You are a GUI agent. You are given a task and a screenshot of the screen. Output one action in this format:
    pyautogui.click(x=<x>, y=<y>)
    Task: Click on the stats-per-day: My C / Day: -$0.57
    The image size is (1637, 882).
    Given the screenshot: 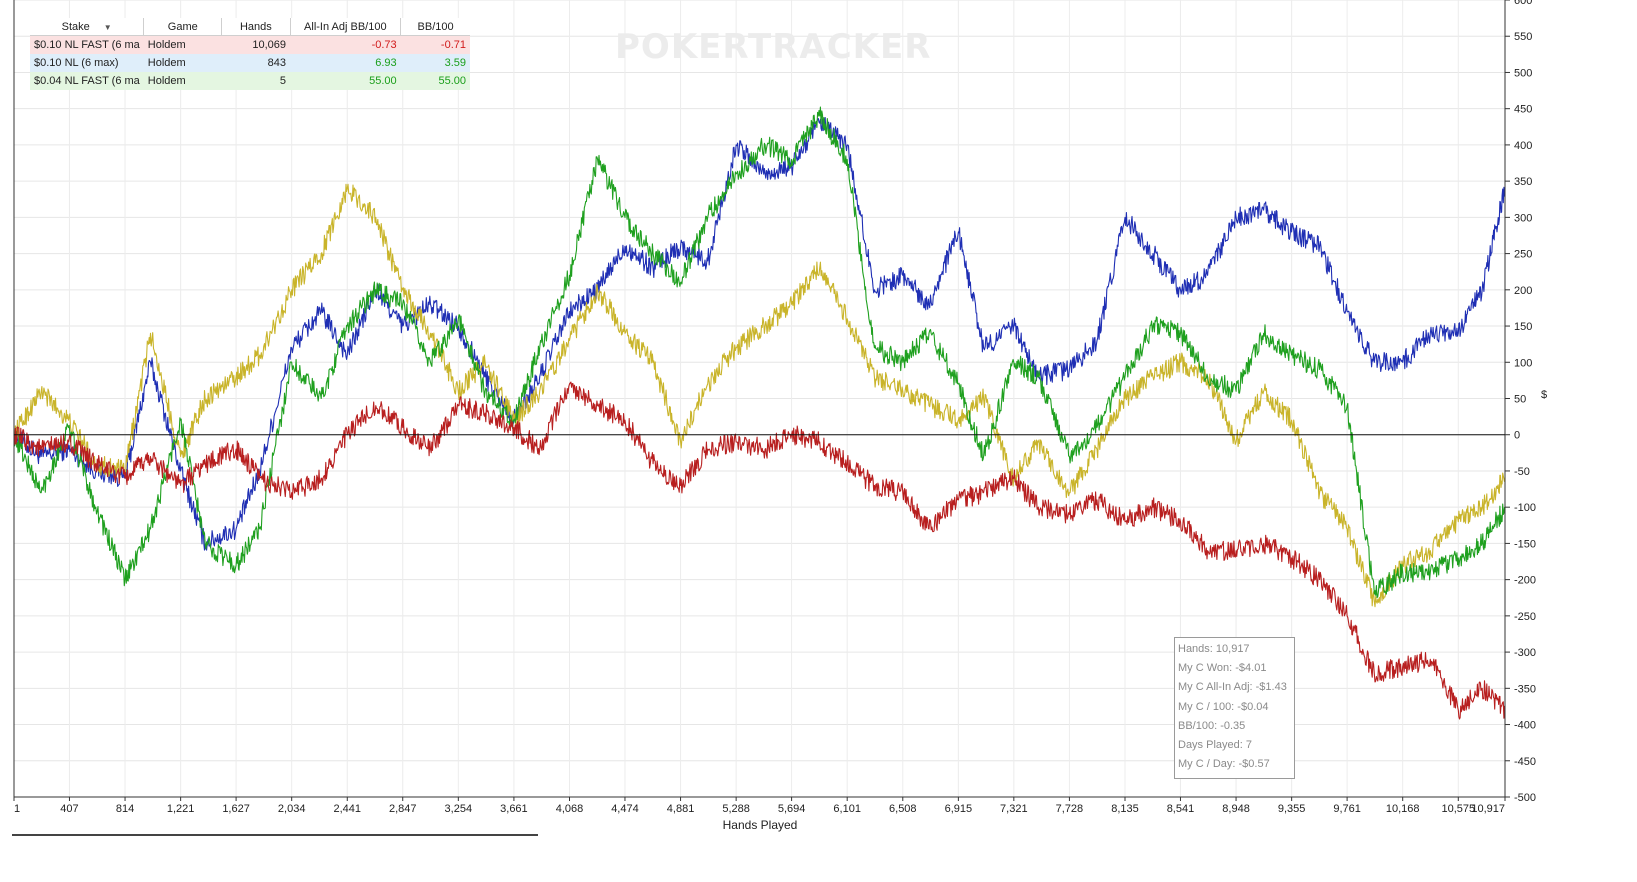 What is the action you would take?
    pyautogui.click(x=1224, y=764)
    